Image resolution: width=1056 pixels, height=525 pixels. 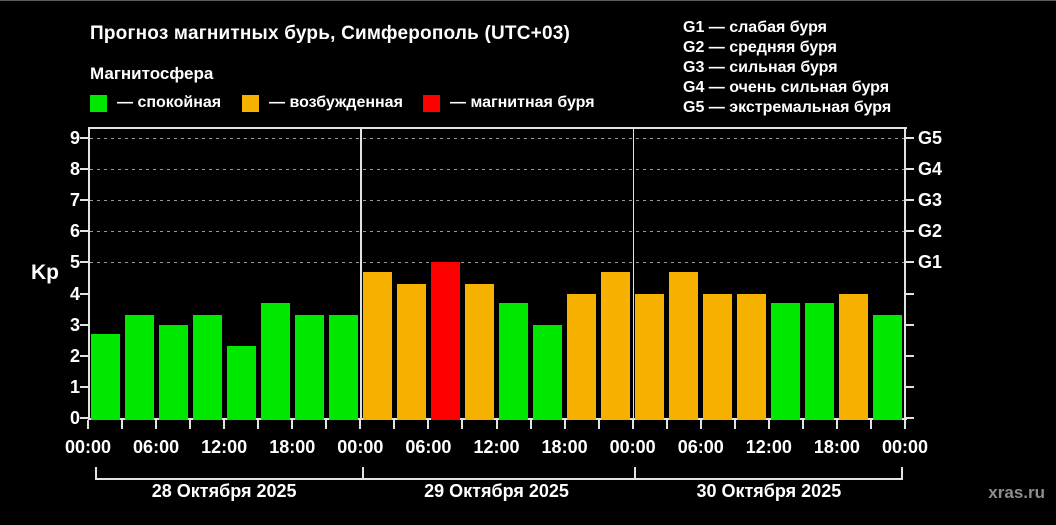 What do you see at coordinates (74, 138) in the screenshot?
I see `y-tick-label-9: 9` at bounding box center [74, 138].